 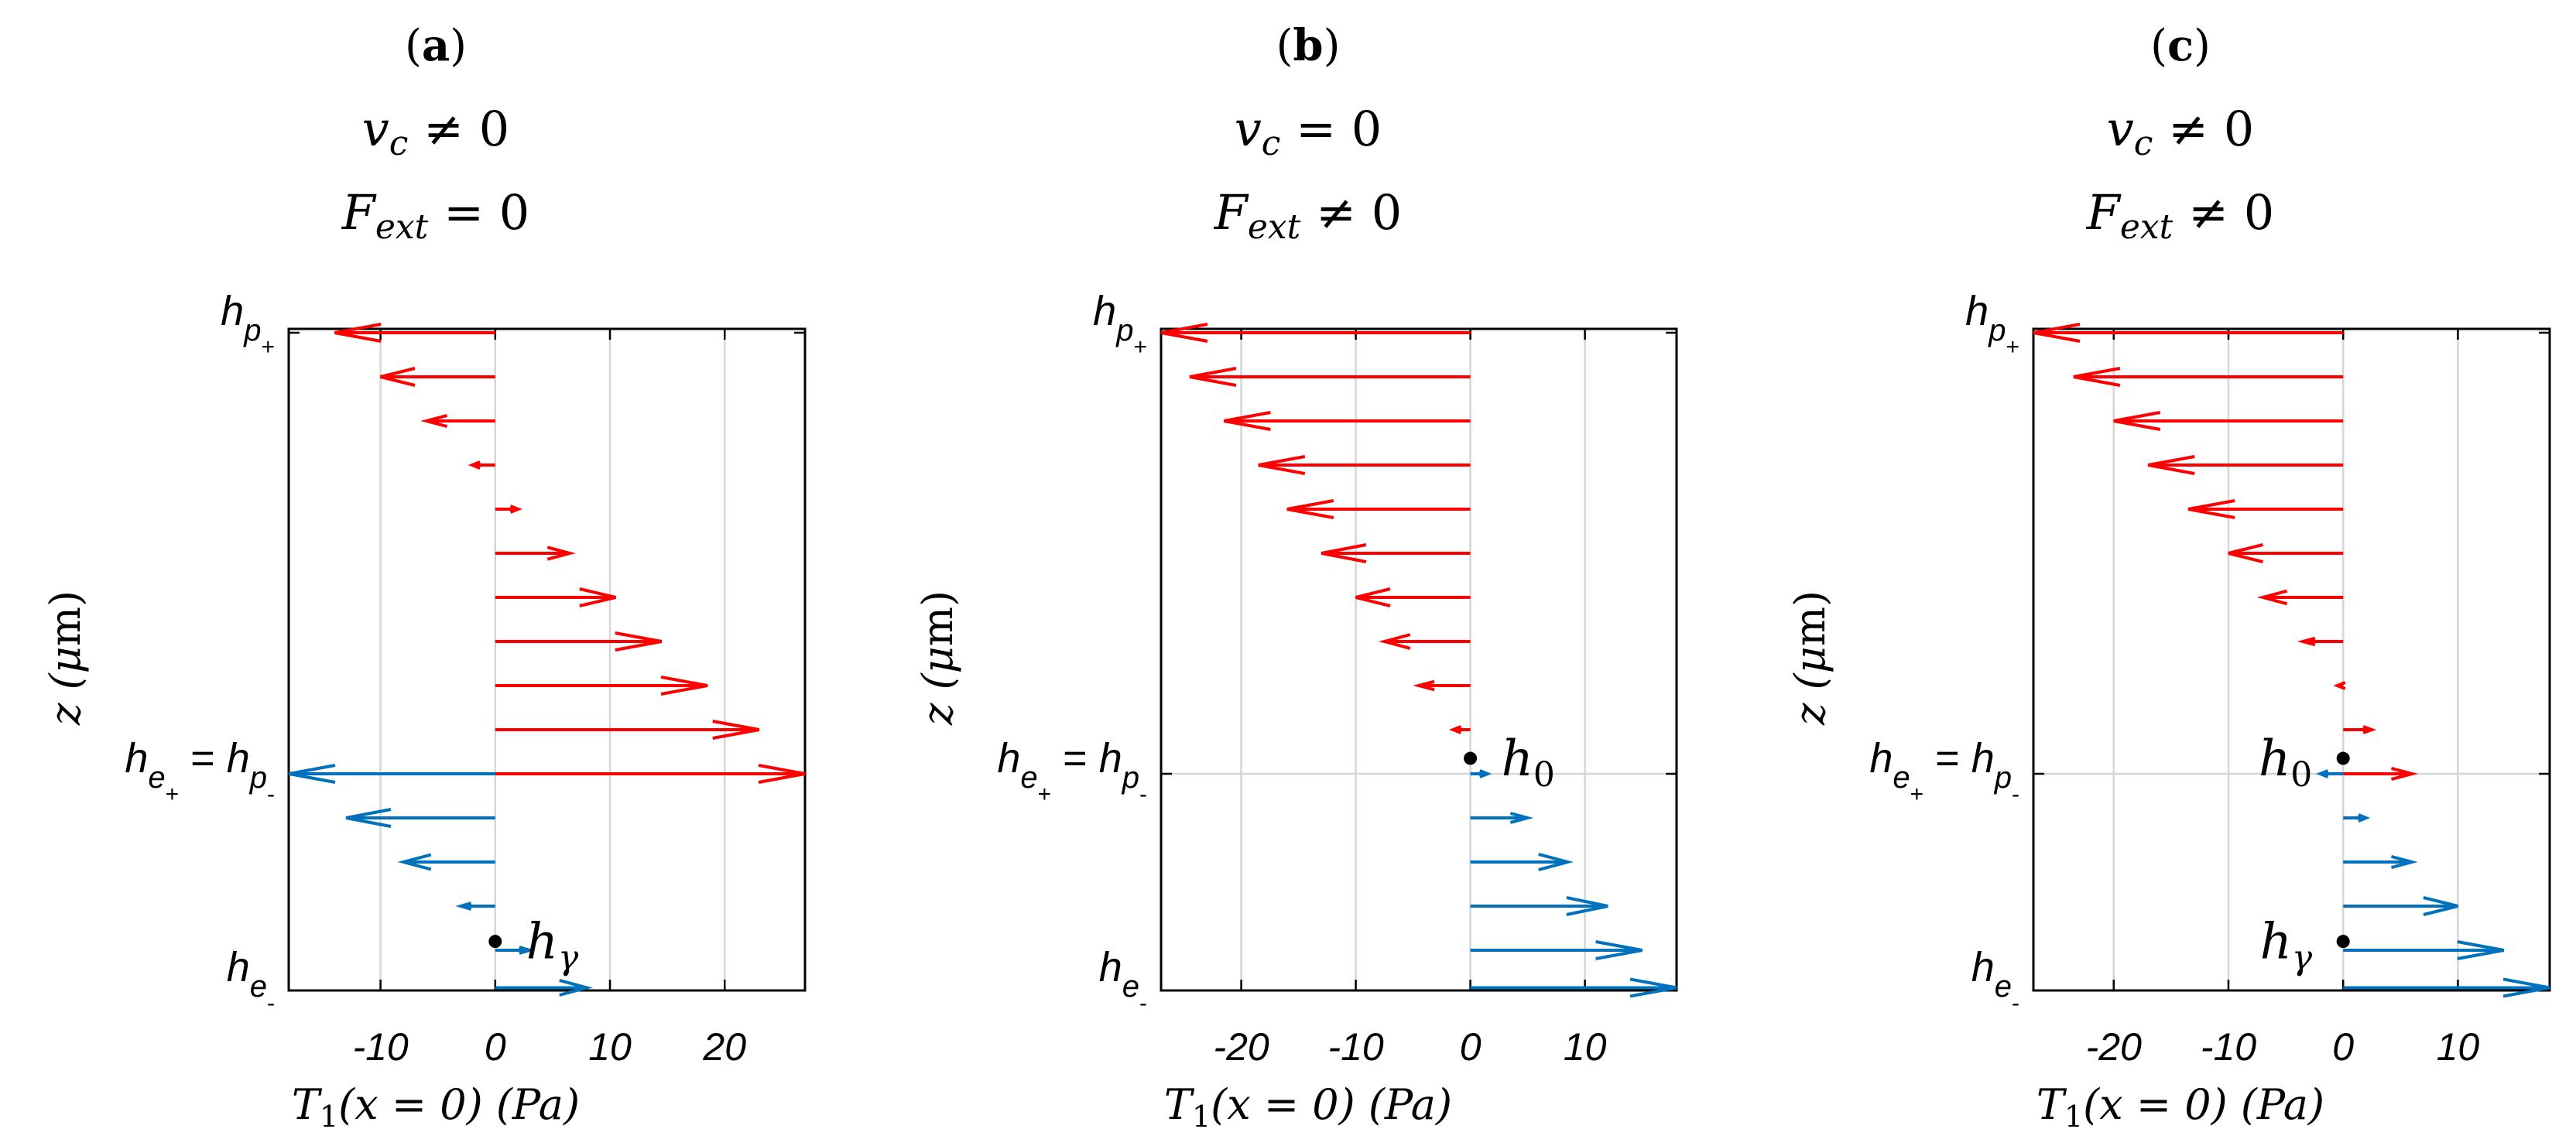 I want to click on point-marker, so click(x=1471, y=758).